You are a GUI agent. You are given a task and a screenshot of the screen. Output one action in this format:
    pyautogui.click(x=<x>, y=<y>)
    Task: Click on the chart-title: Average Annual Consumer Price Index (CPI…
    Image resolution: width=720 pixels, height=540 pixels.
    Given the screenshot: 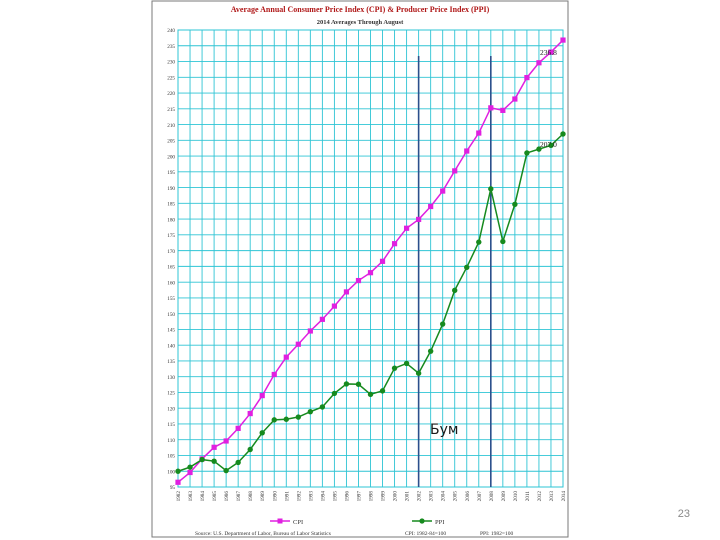 What is the action you would take?
    pyautogui.click(x=360, y=9)
    